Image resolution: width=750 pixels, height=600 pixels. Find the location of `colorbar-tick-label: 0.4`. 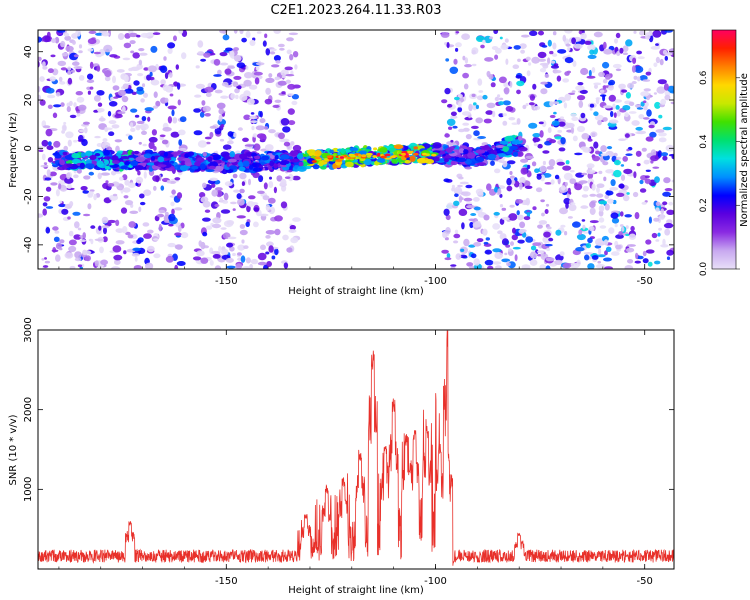

colorbar-tick-label: 0.4 is located at coordinates (704, 141).